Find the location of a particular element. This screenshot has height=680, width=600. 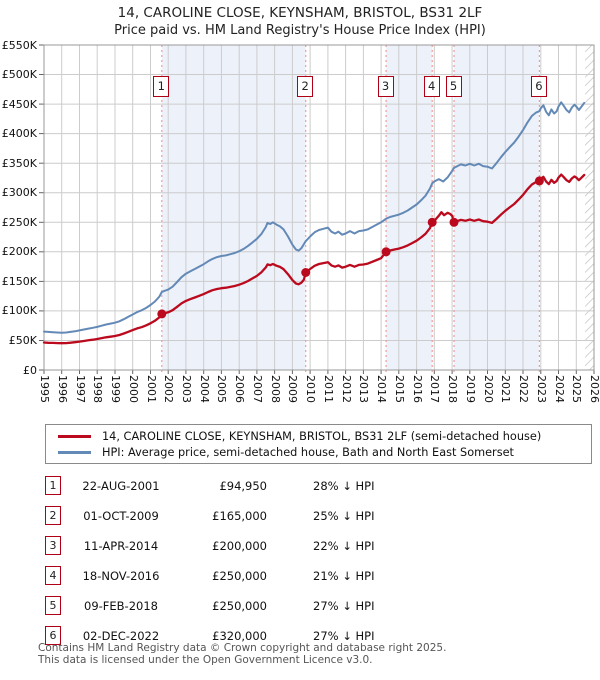

sale-date: 11-APR-2014 is located at coordinates (121, 546).